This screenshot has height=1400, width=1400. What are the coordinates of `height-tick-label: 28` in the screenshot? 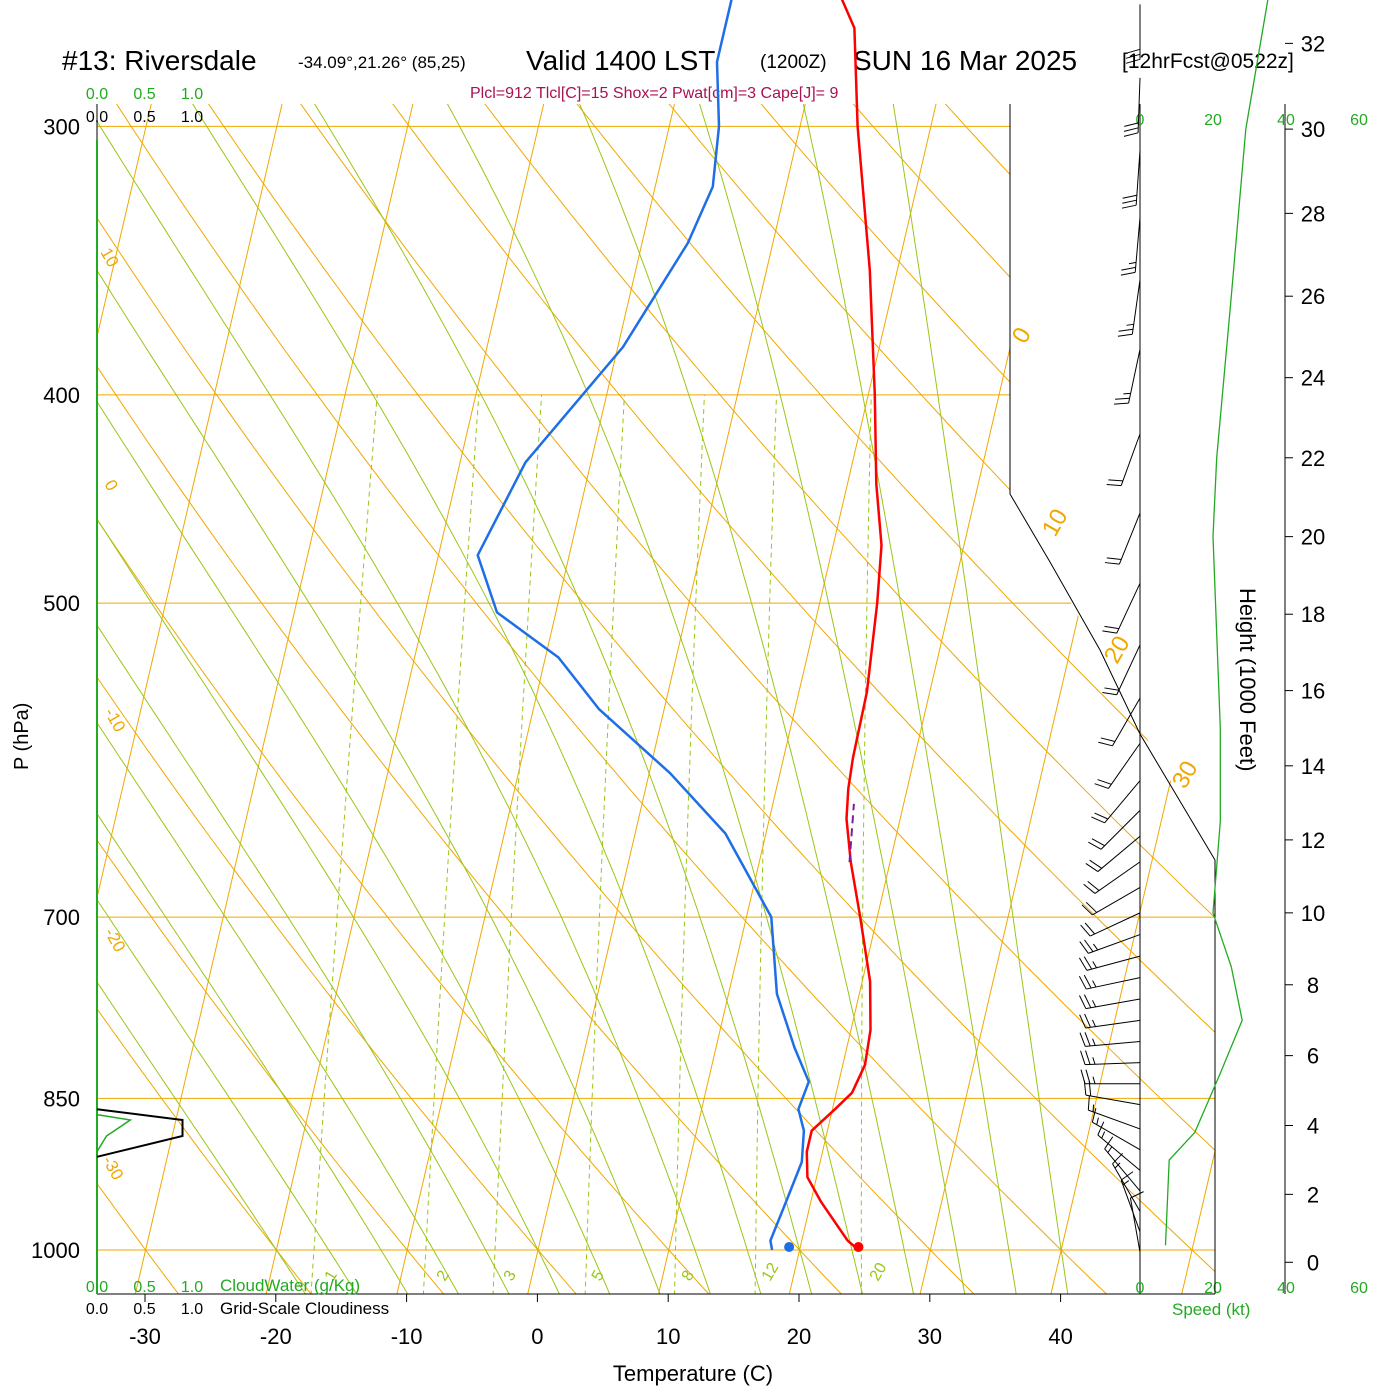 It's located at (1313, 213).